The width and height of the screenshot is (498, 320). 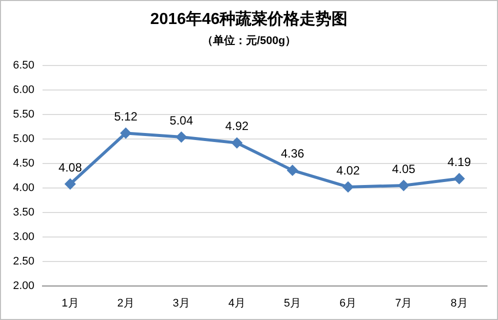 What do you see at coordinates (126, 116) in the screenshot?
I see `data-label: 5.12` at bounding box center [126, 116].